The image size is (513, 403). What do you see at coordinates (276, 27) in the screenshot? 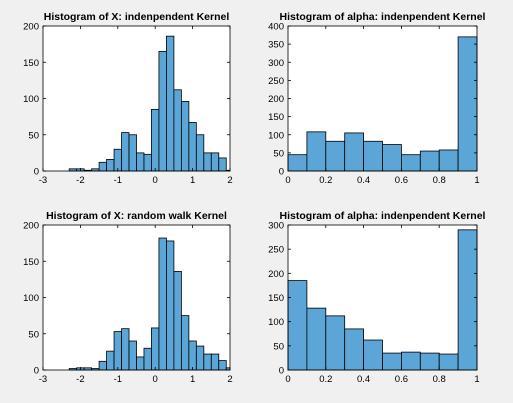
I see `y-tick-label: 400` at bounding box center [276, 27].